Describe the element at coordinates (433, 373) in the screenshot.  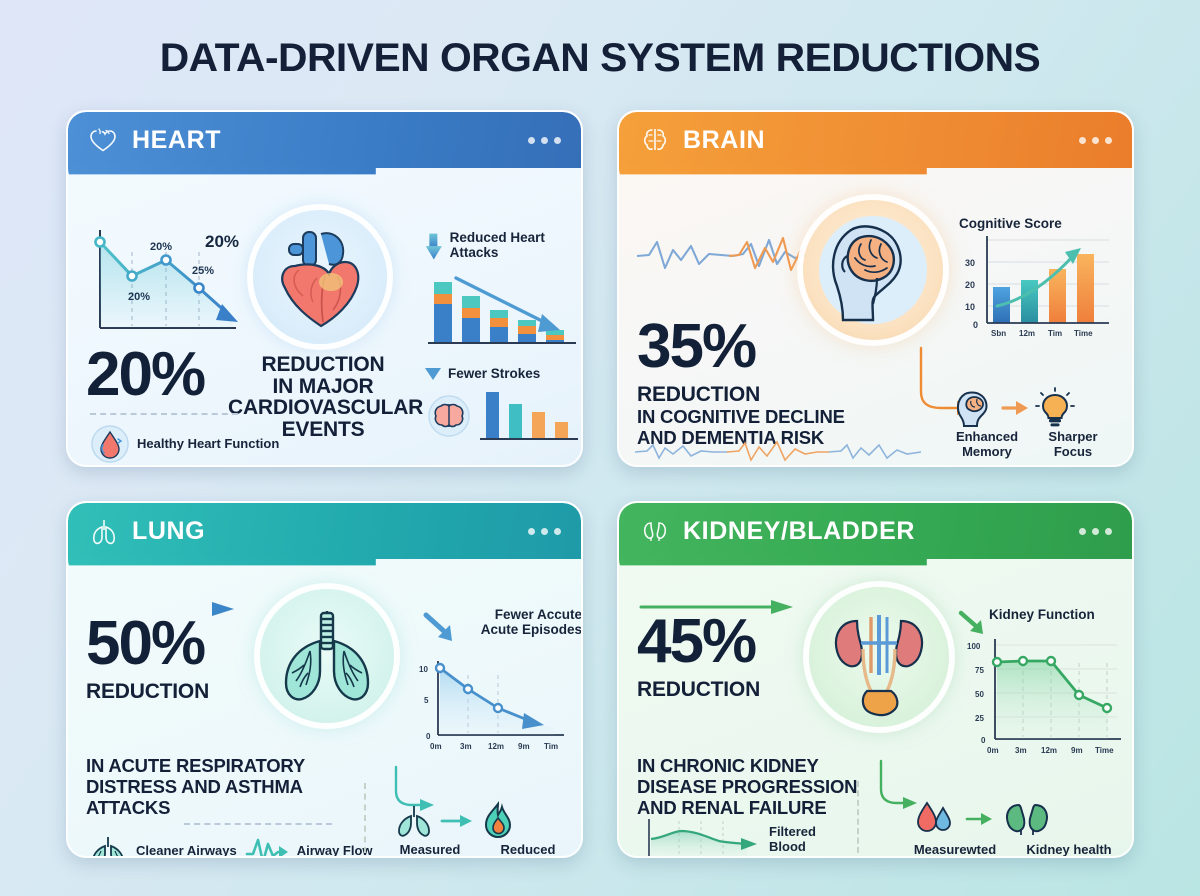
I see `down-triangle-icon` at that location.